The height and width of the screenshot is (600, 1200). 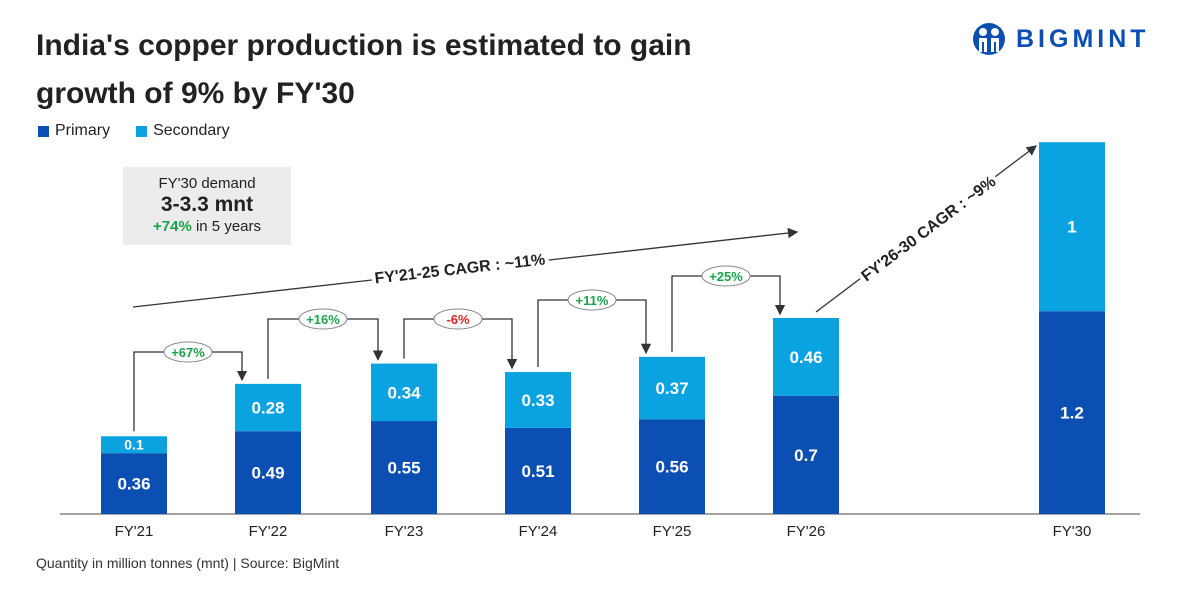 I want to click on label-primary-2: 0.55, so click(x=403, y=468).